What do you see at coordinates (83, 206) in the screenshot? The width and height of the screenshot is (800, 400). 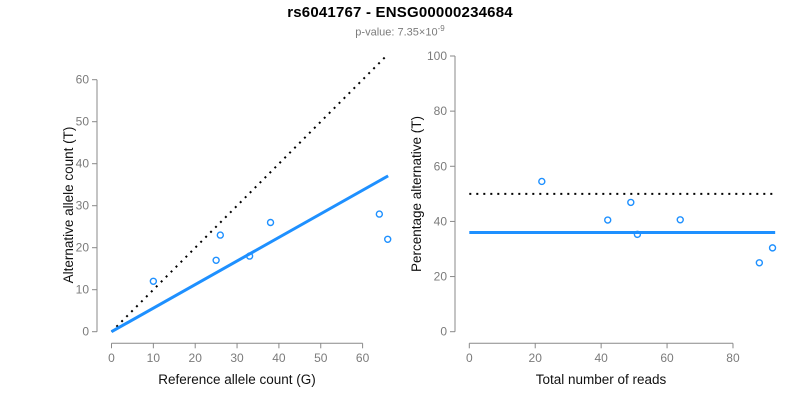 I see `y-tick-label: 30` at bounding box center [83, 206].